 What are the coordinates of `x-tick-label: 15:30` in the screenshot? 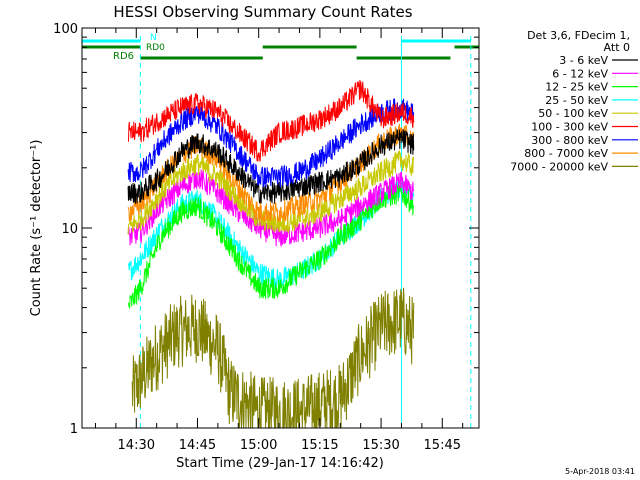 It's located at (380, 445).